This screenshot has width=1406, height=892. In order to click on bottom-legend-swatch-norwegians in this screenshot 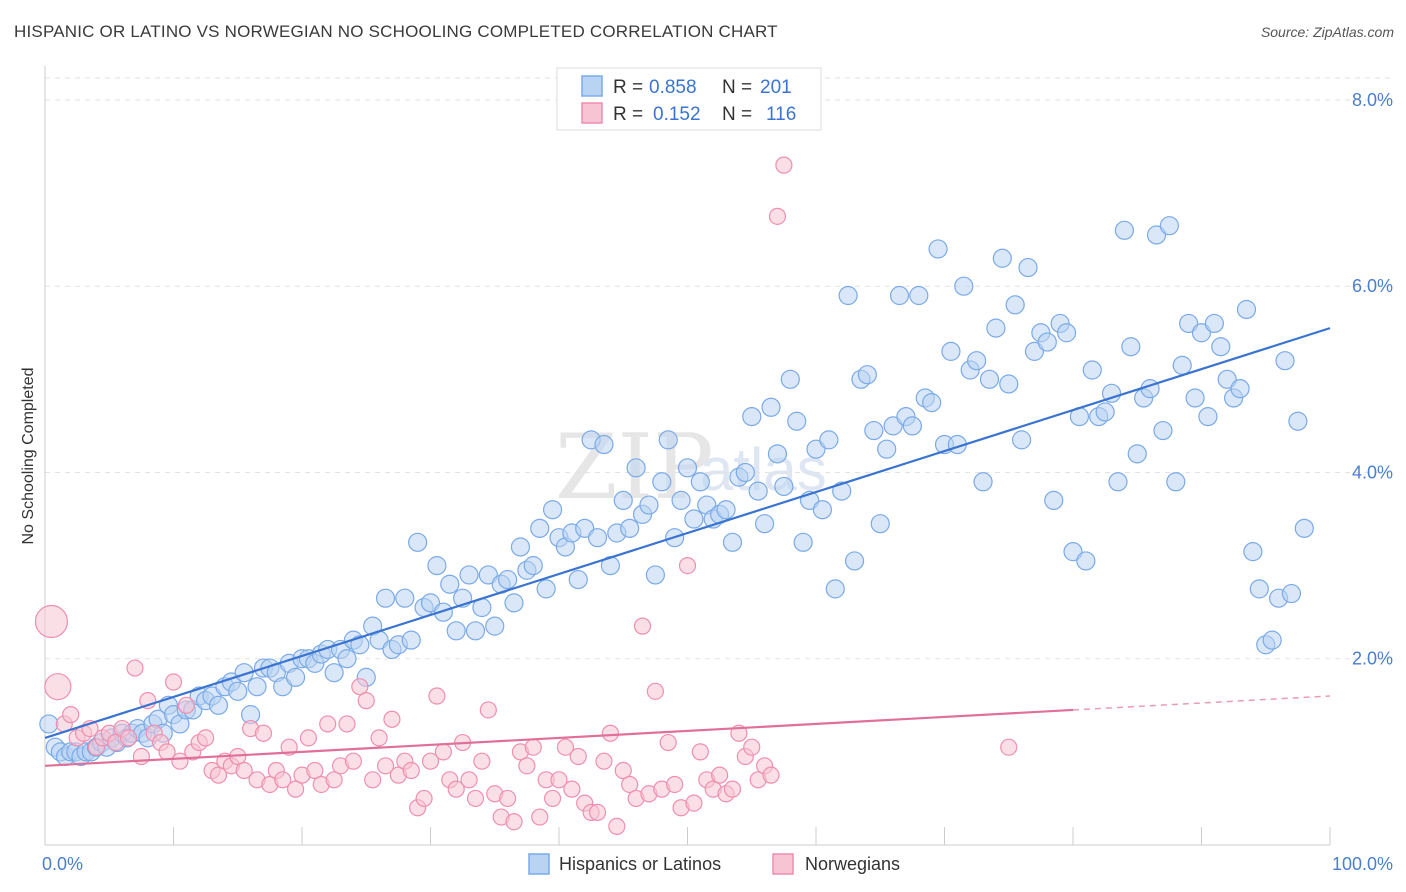, I will do `click(783, 864)`.